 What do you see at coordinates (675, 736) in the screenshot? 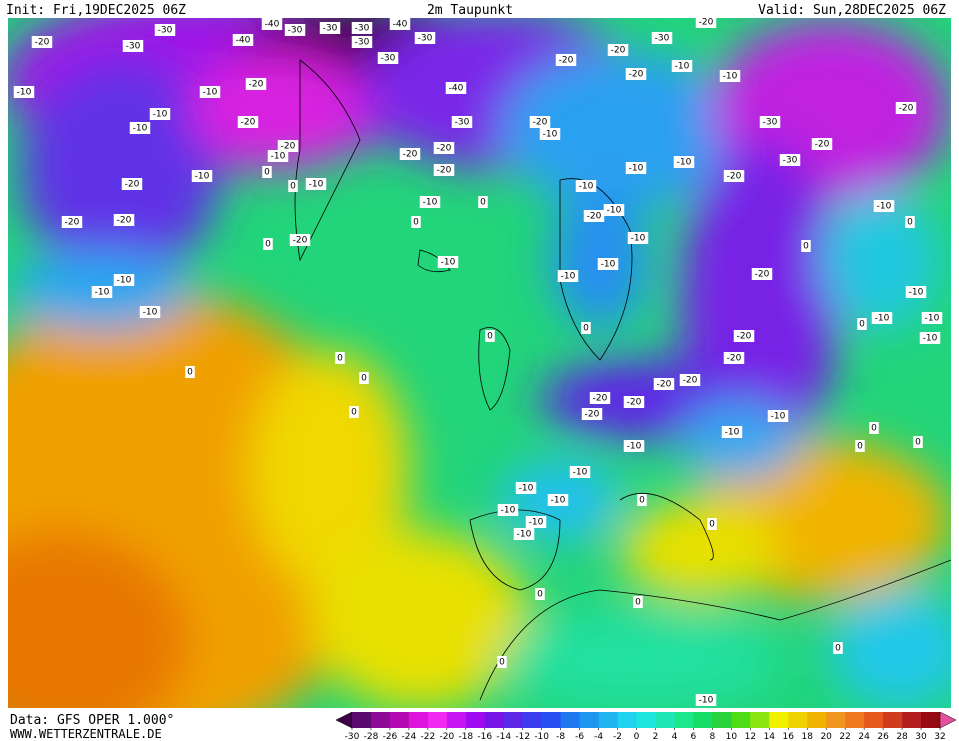
I see `colorbar-tick-label: 4` at bounding box center [675, 736].